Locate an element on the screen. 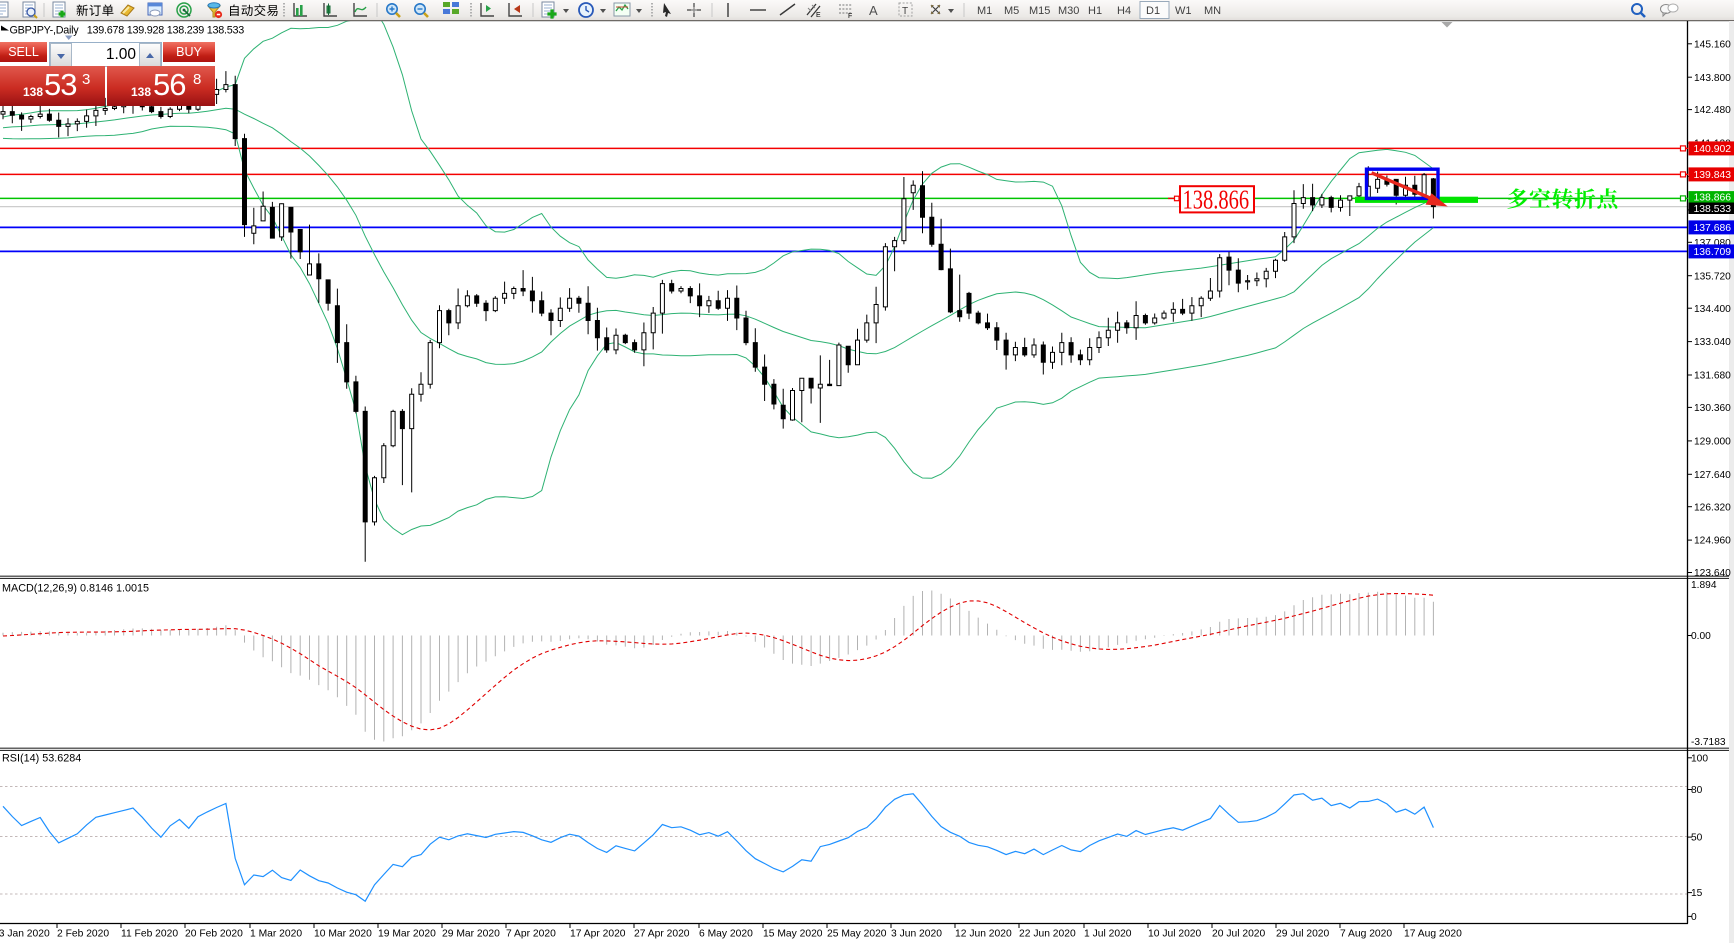 The image size is (1734, 943). svg-text: 25 May 2020 is located at coordinates (857, 934).